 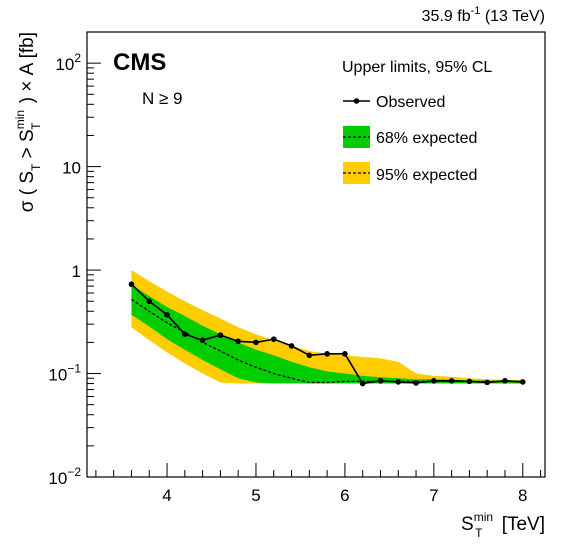 I want to click on lumi-label: 35.9 fb-1 (13 TeV), so click(x=483, y=15).